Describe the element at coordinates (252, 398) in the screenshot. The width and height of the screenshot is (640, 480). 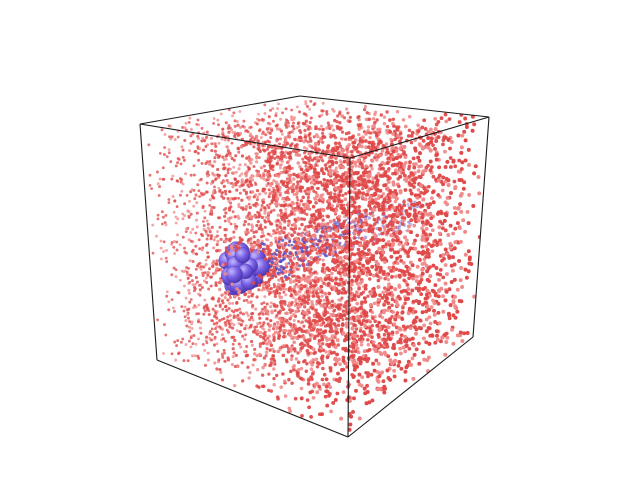
I see `box-edge-bottom-left` at that location.